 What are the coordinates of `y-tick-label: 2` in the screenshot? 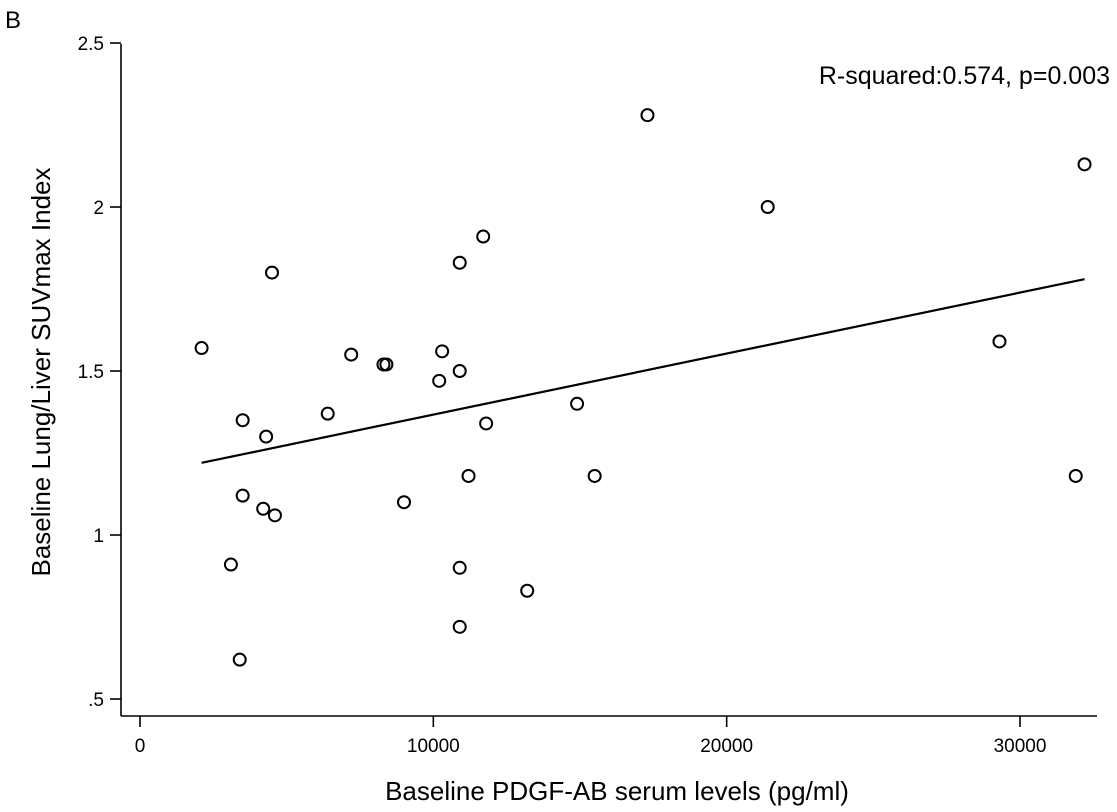 It's located at (98, 208).